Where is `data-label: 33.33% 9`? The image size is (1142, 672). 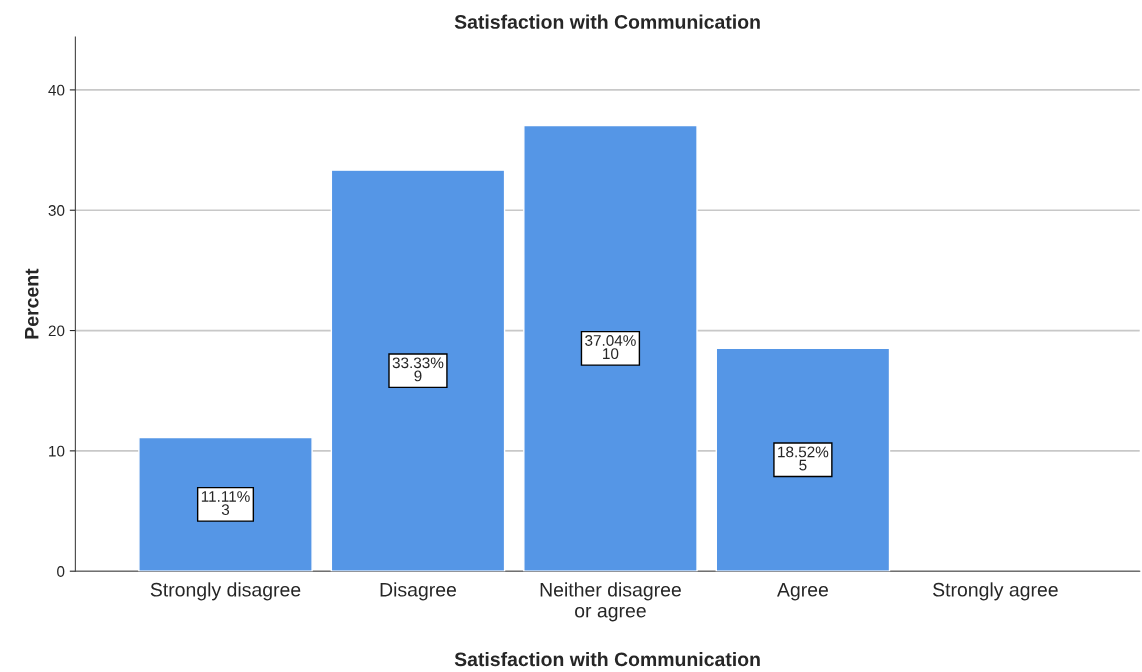 data-label: 33.33% 9 is located at coordinates (418, 369).